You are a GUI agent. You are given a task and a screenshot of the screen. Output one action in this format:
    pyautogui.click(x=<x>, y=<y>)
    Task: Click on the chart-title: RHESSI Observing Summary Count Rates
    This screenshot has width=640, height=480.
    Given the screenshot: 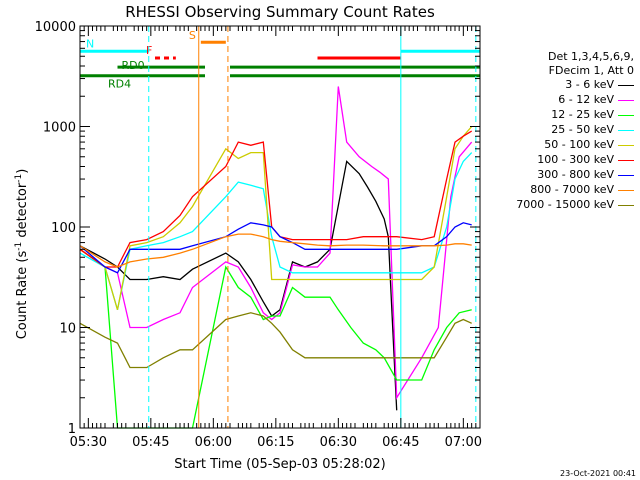 What is the action you would take?
    pyautogui.click(x=280, y=12)
    